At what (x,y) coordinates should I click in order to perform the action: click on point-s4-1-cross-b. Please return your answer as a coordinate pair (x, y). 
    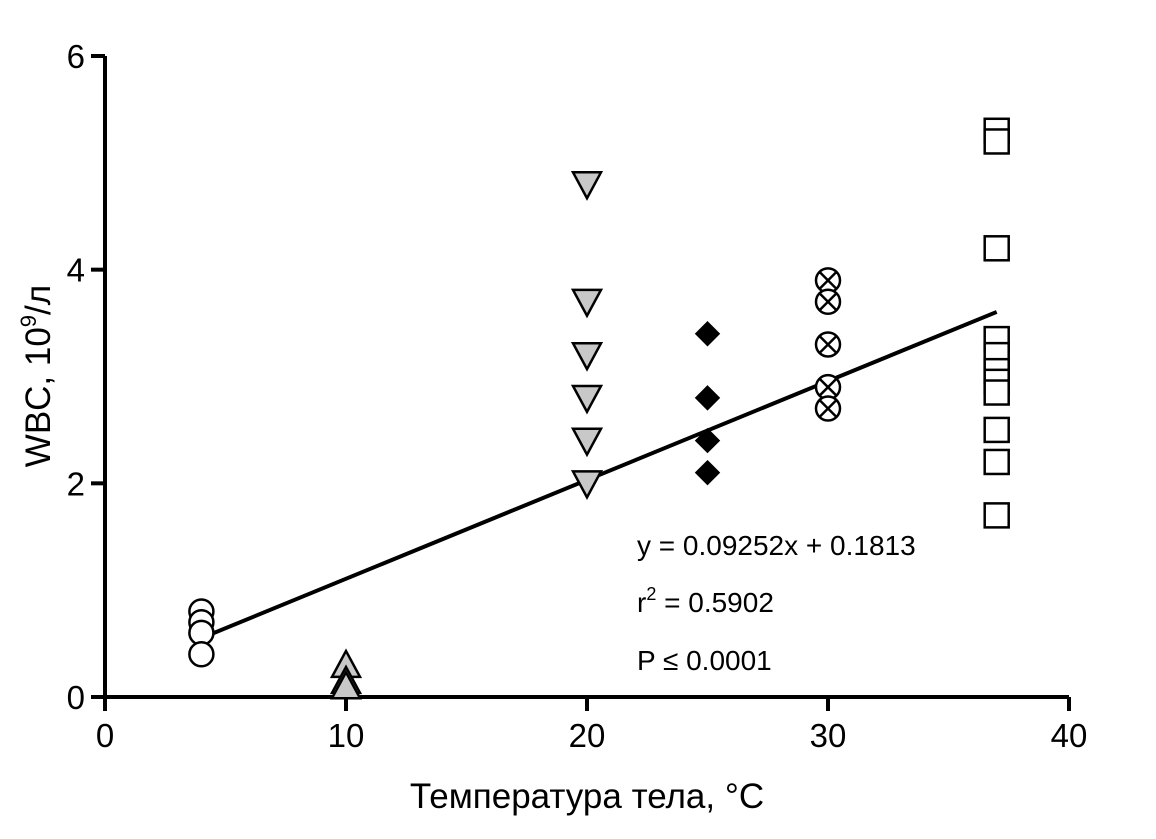
    Looking at the image, I should click on (828, 301).